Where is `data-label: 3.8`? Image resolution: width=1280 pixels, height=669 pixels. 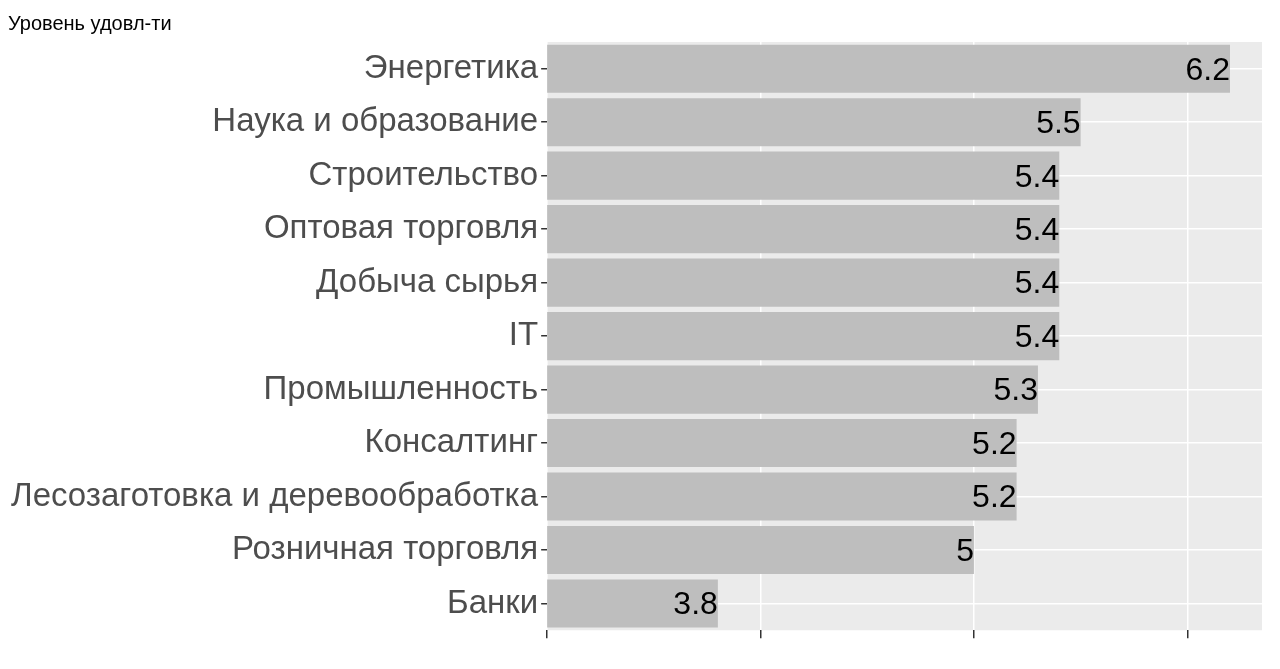 data-label: 3.8 is located at coordinates (695, 603).